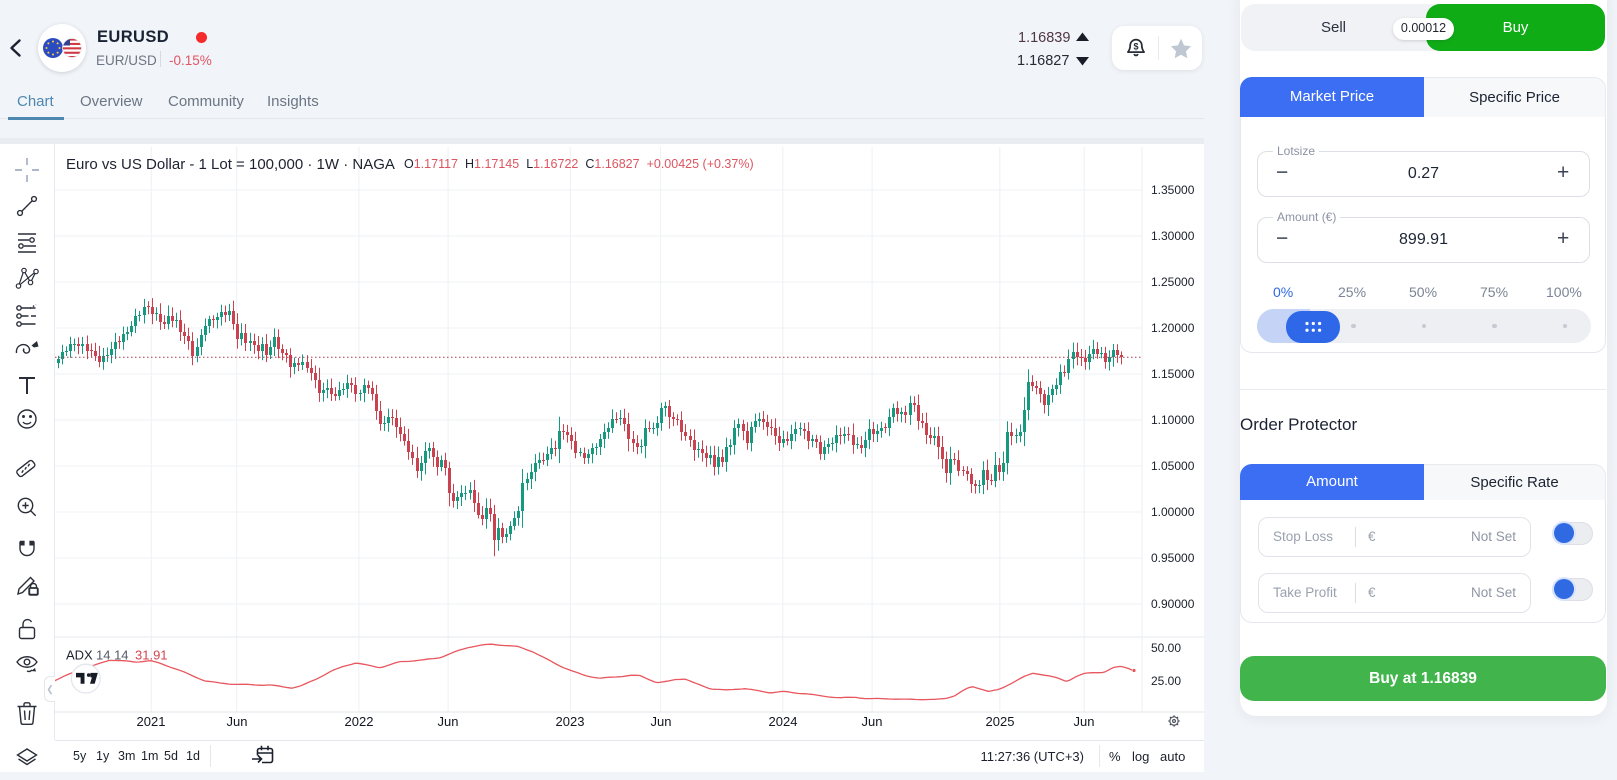  What do you see at coordinates (1173, 420) in the screenshot?
I see `svg-text: 1.10000` at bounding box center [1173, 420].